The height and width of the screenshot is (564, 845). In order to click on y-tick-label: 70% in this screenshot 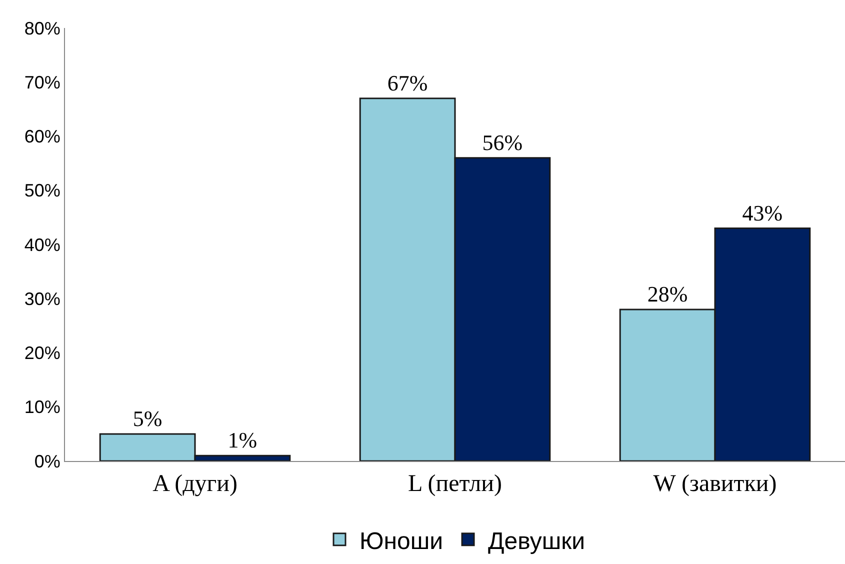, I will do `click(42, 82)`.